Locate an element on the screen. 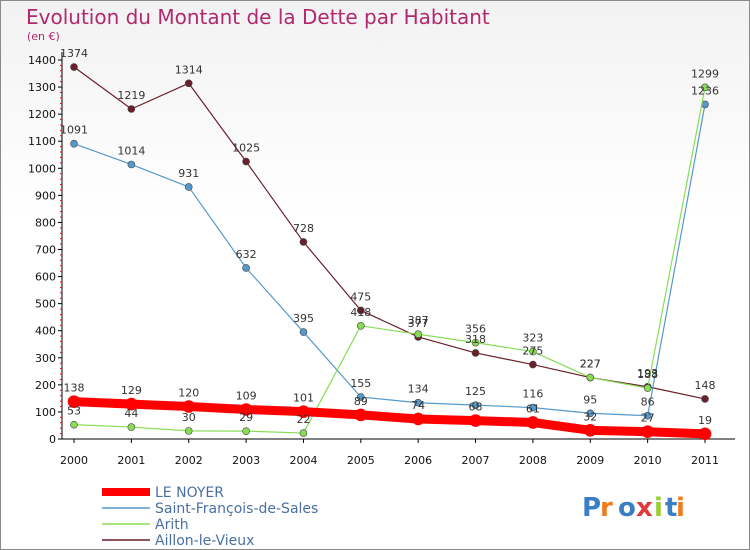 Image resolution: width=750 pixels, height=550 pixels. data-label-saint-fran-ois-de-sales: 632 is located at coordinates (246, 254).